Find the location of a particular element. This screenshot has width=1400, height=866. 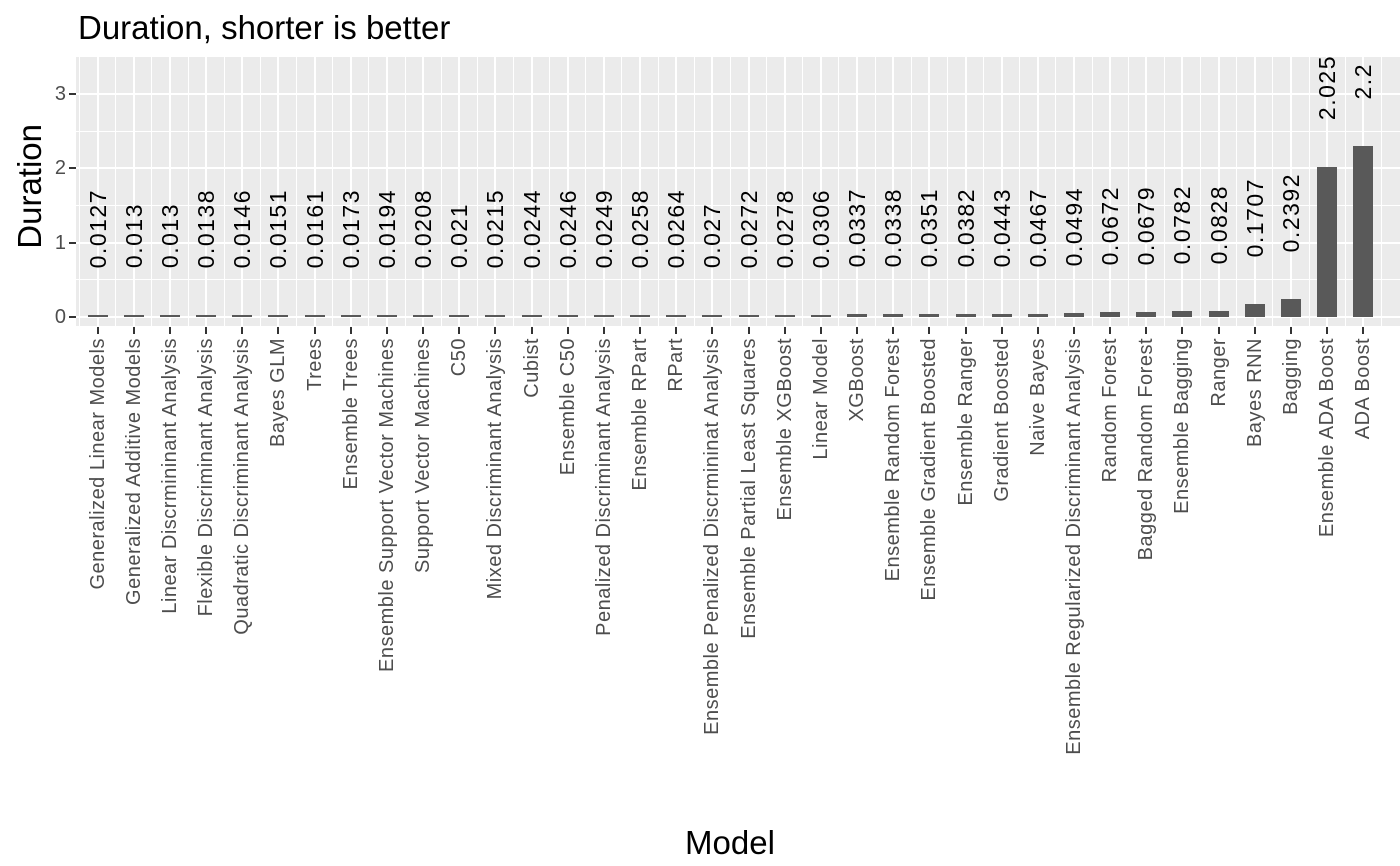

y-tick-label: 0 is located at coordinates (60, 317).